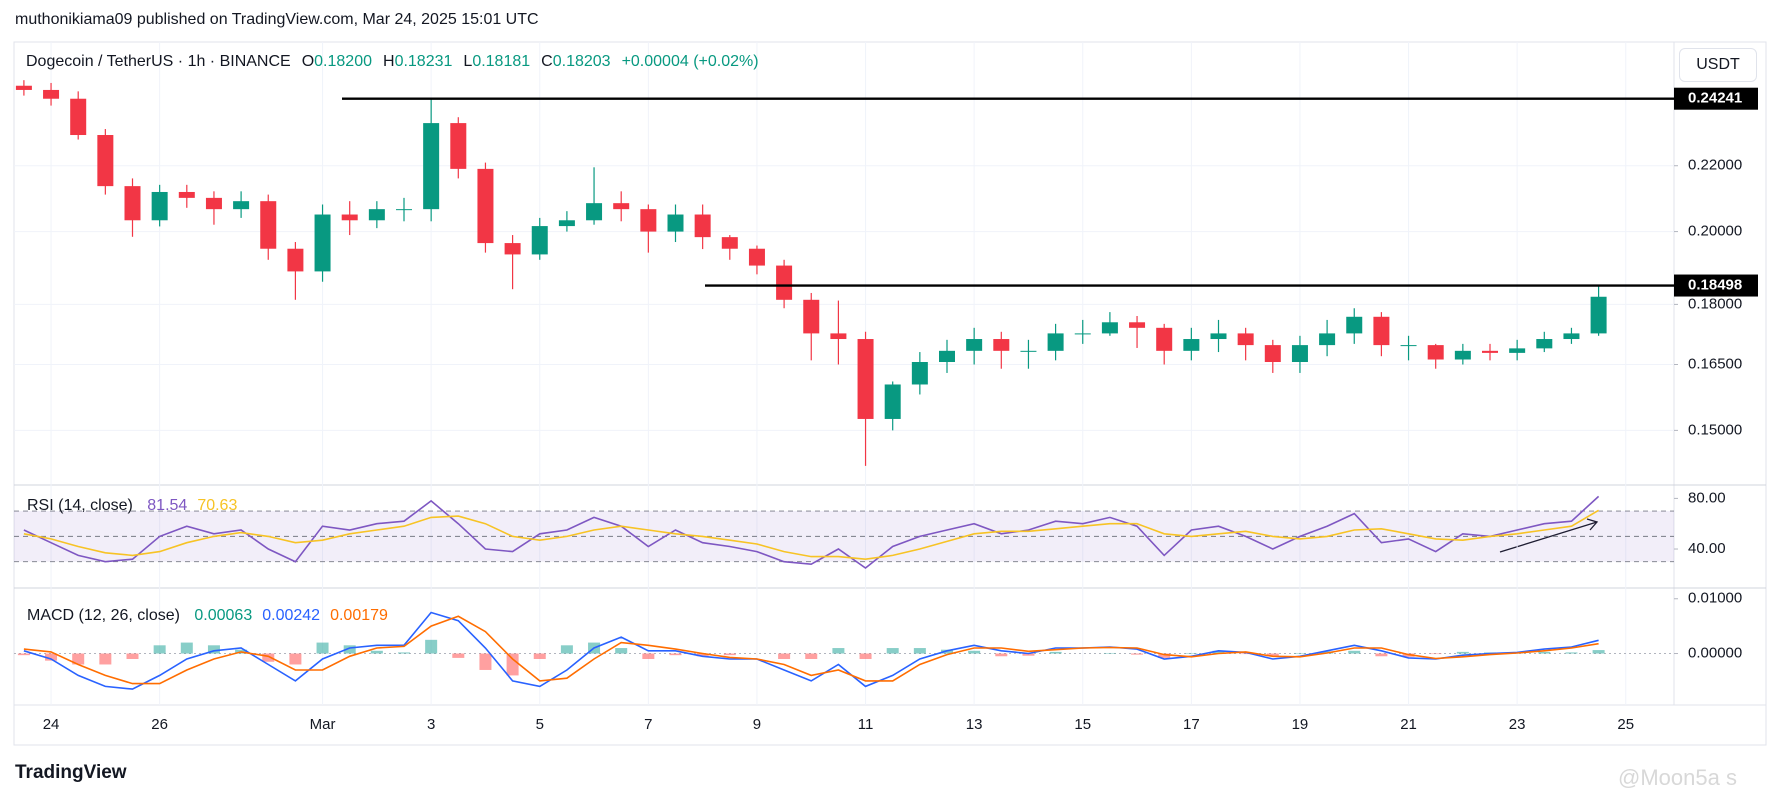  I want to click on x-tick-label: 9, so click(757, 724).